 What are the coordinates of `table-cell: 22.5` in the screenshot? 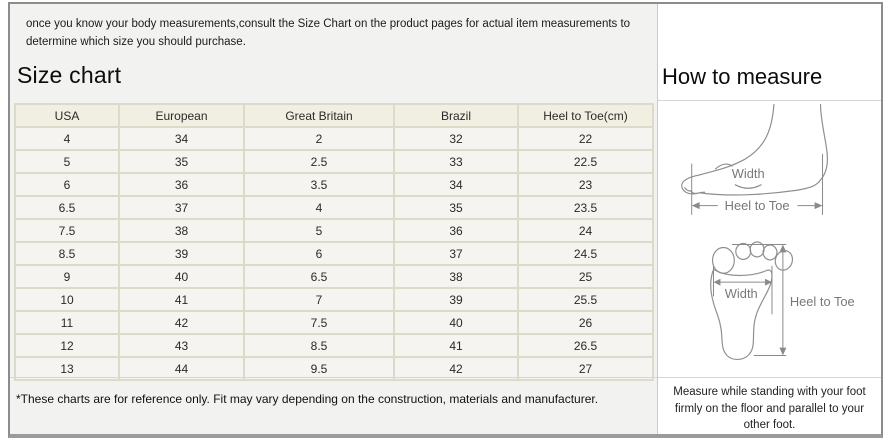 It's located at (585, 161).